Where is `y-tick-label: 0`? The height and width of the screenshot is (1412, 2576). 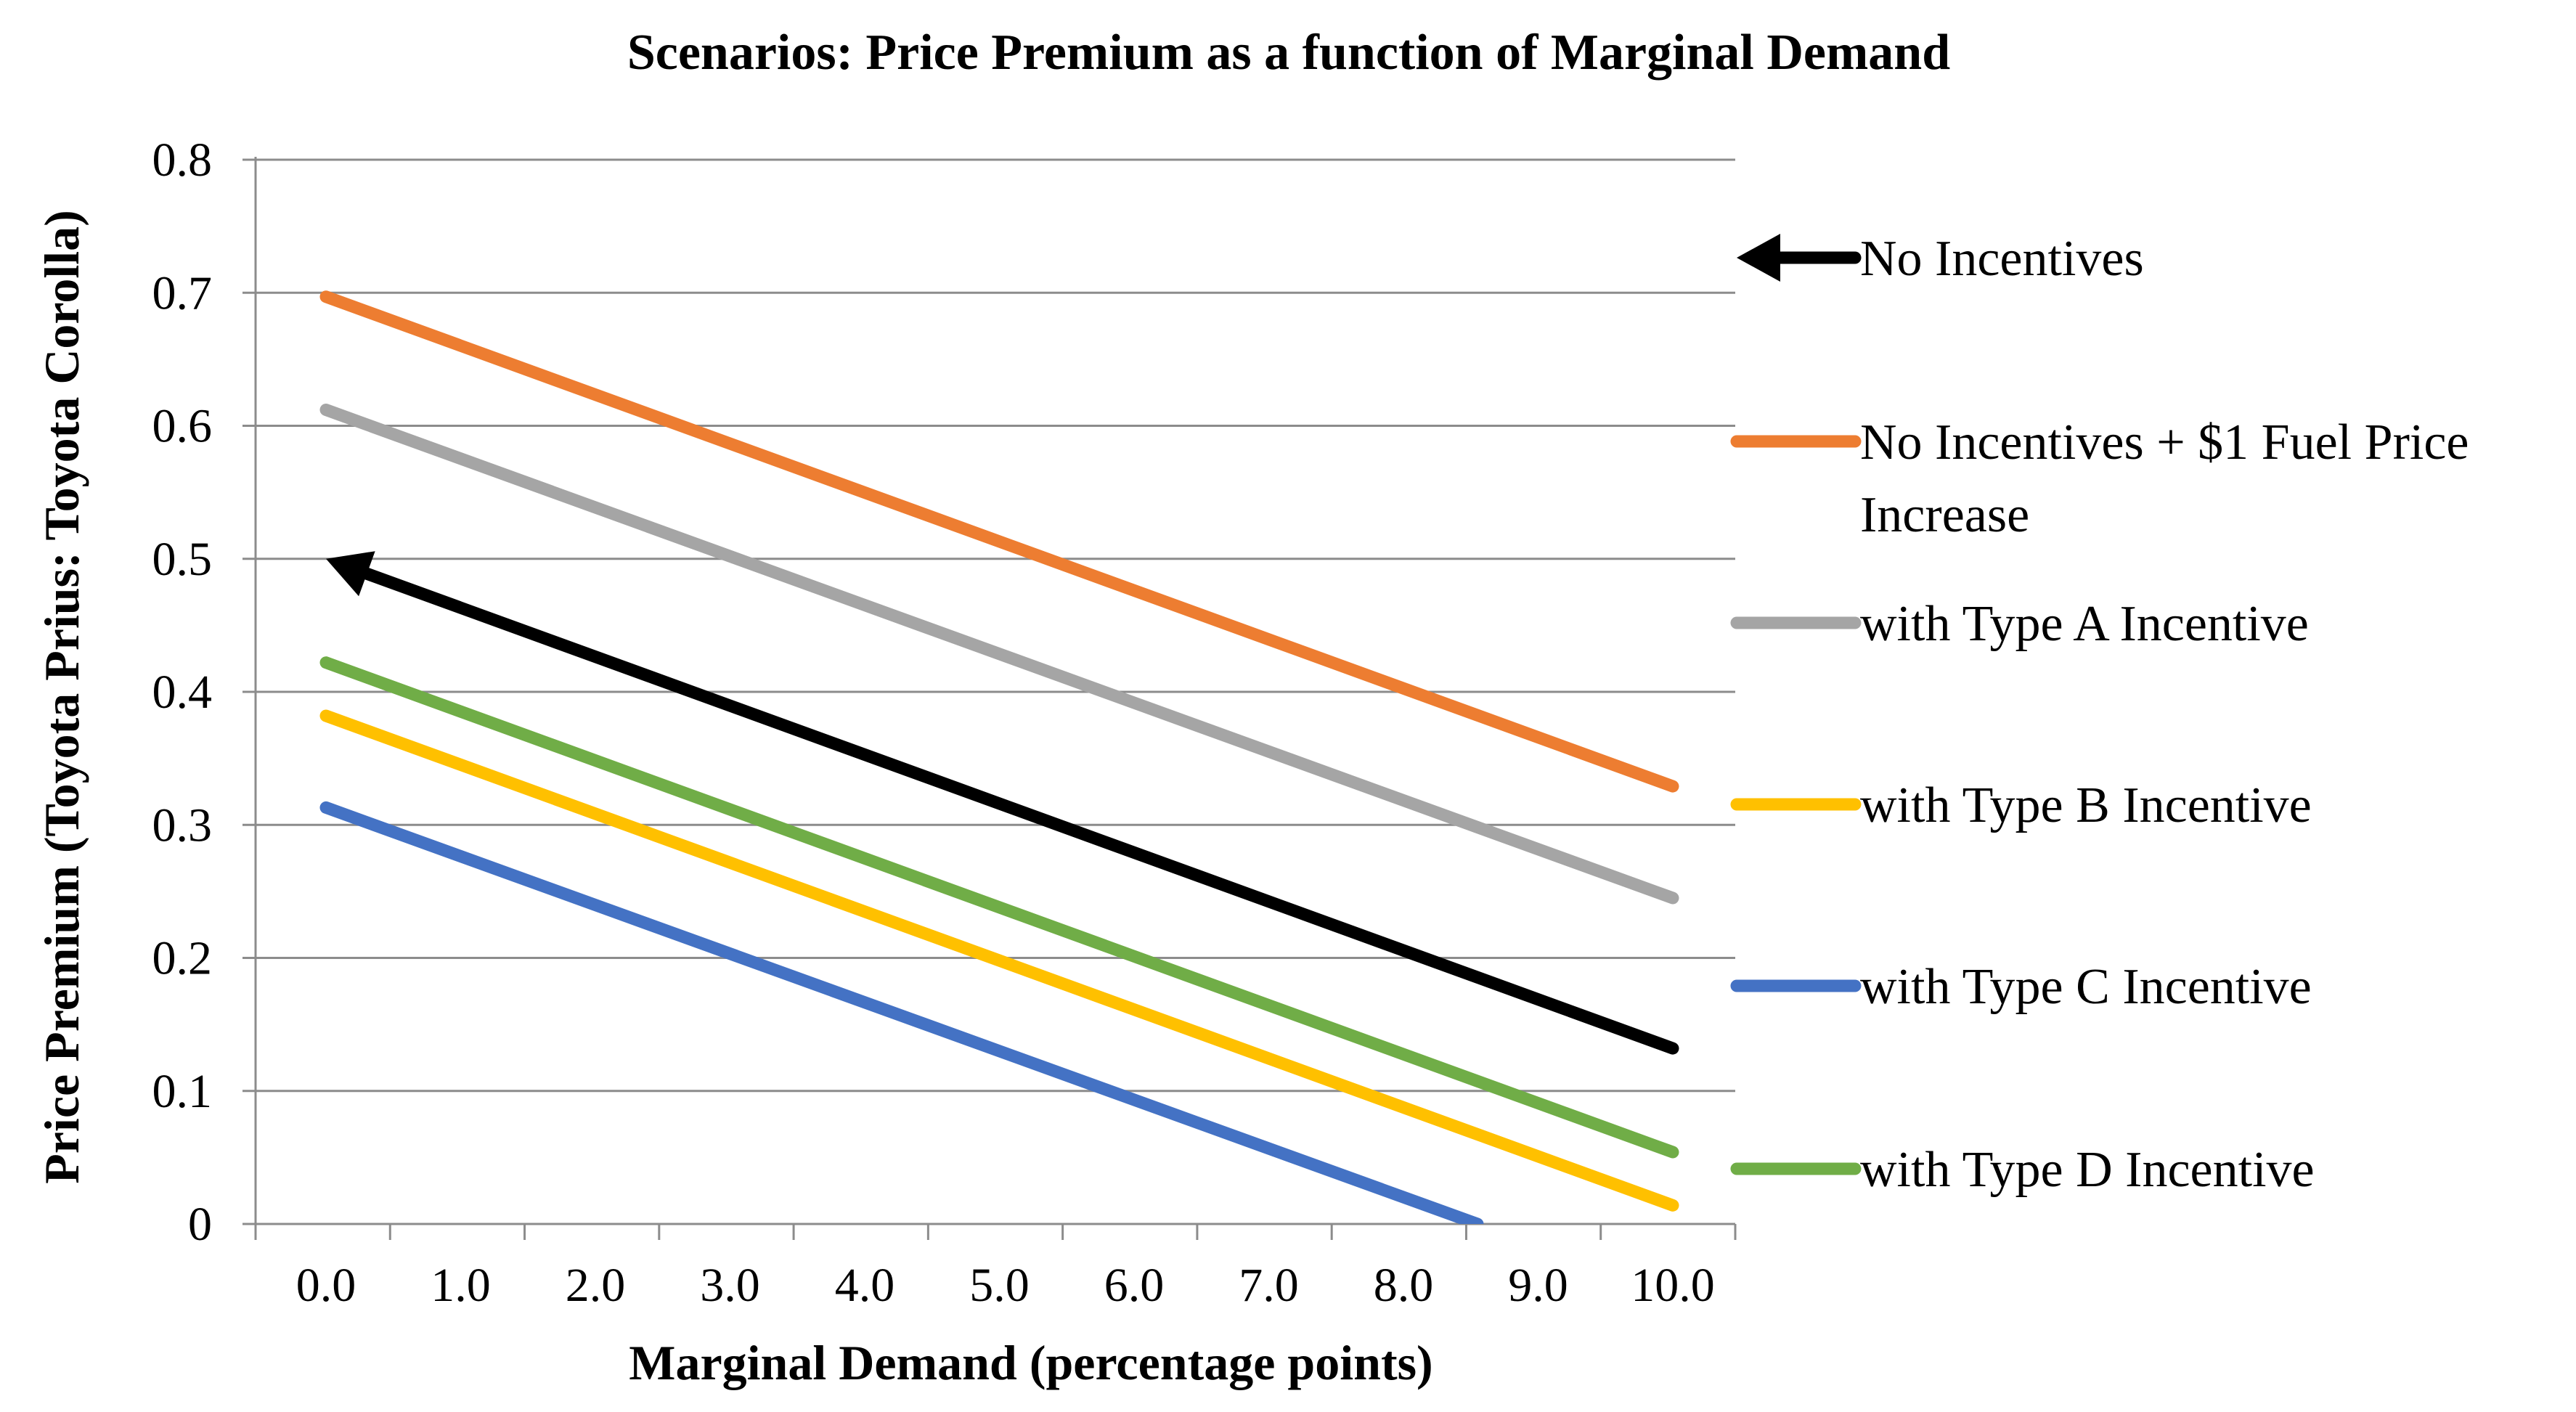
y-tick-label: 0 is located at coordinates (200, 1224).